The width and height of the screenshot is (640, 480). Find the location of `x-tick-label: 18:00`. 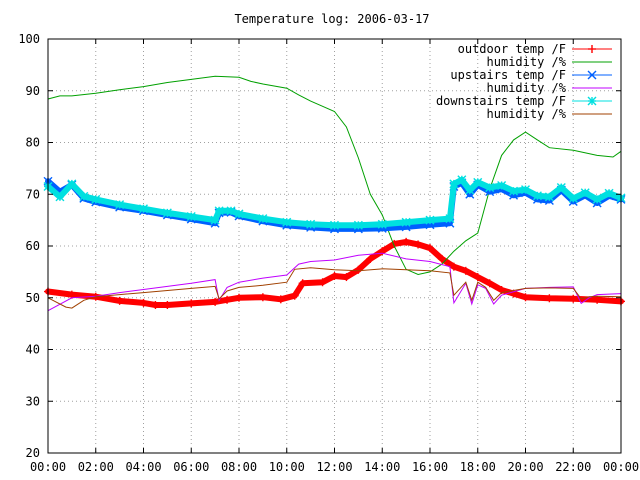

x-tick-label: 18:00 is located at coordinates (478, 467).